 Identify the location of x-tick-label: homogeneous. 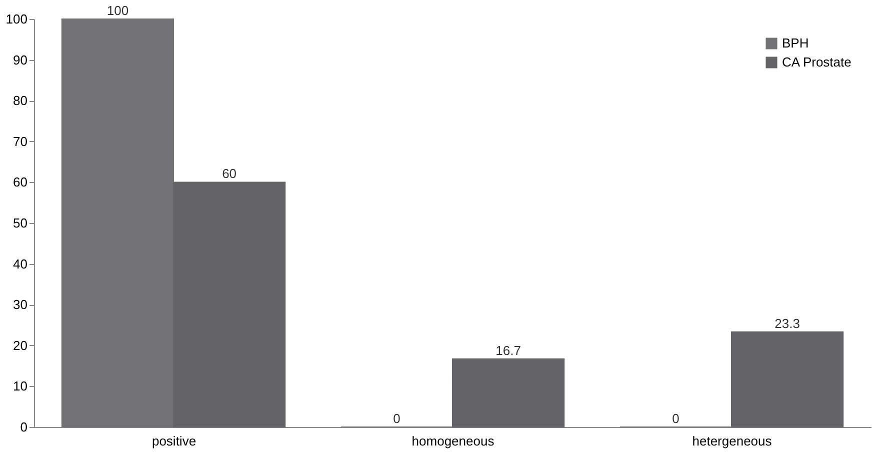
(453, 441).